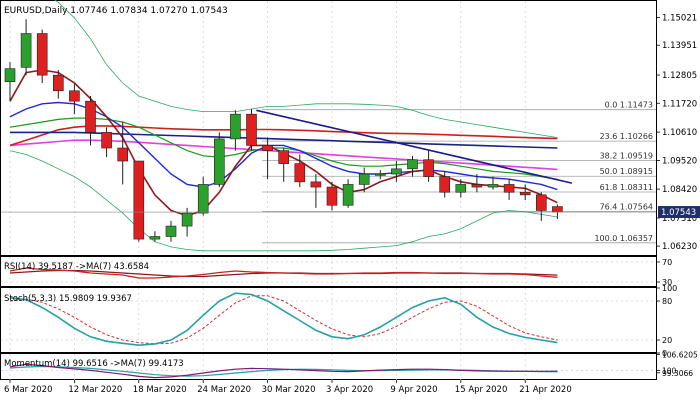 Image resolution: width=700 pixels, height=404 pixels. I want to click on price-tick-label-1: 1.13951, so click(679, 46).